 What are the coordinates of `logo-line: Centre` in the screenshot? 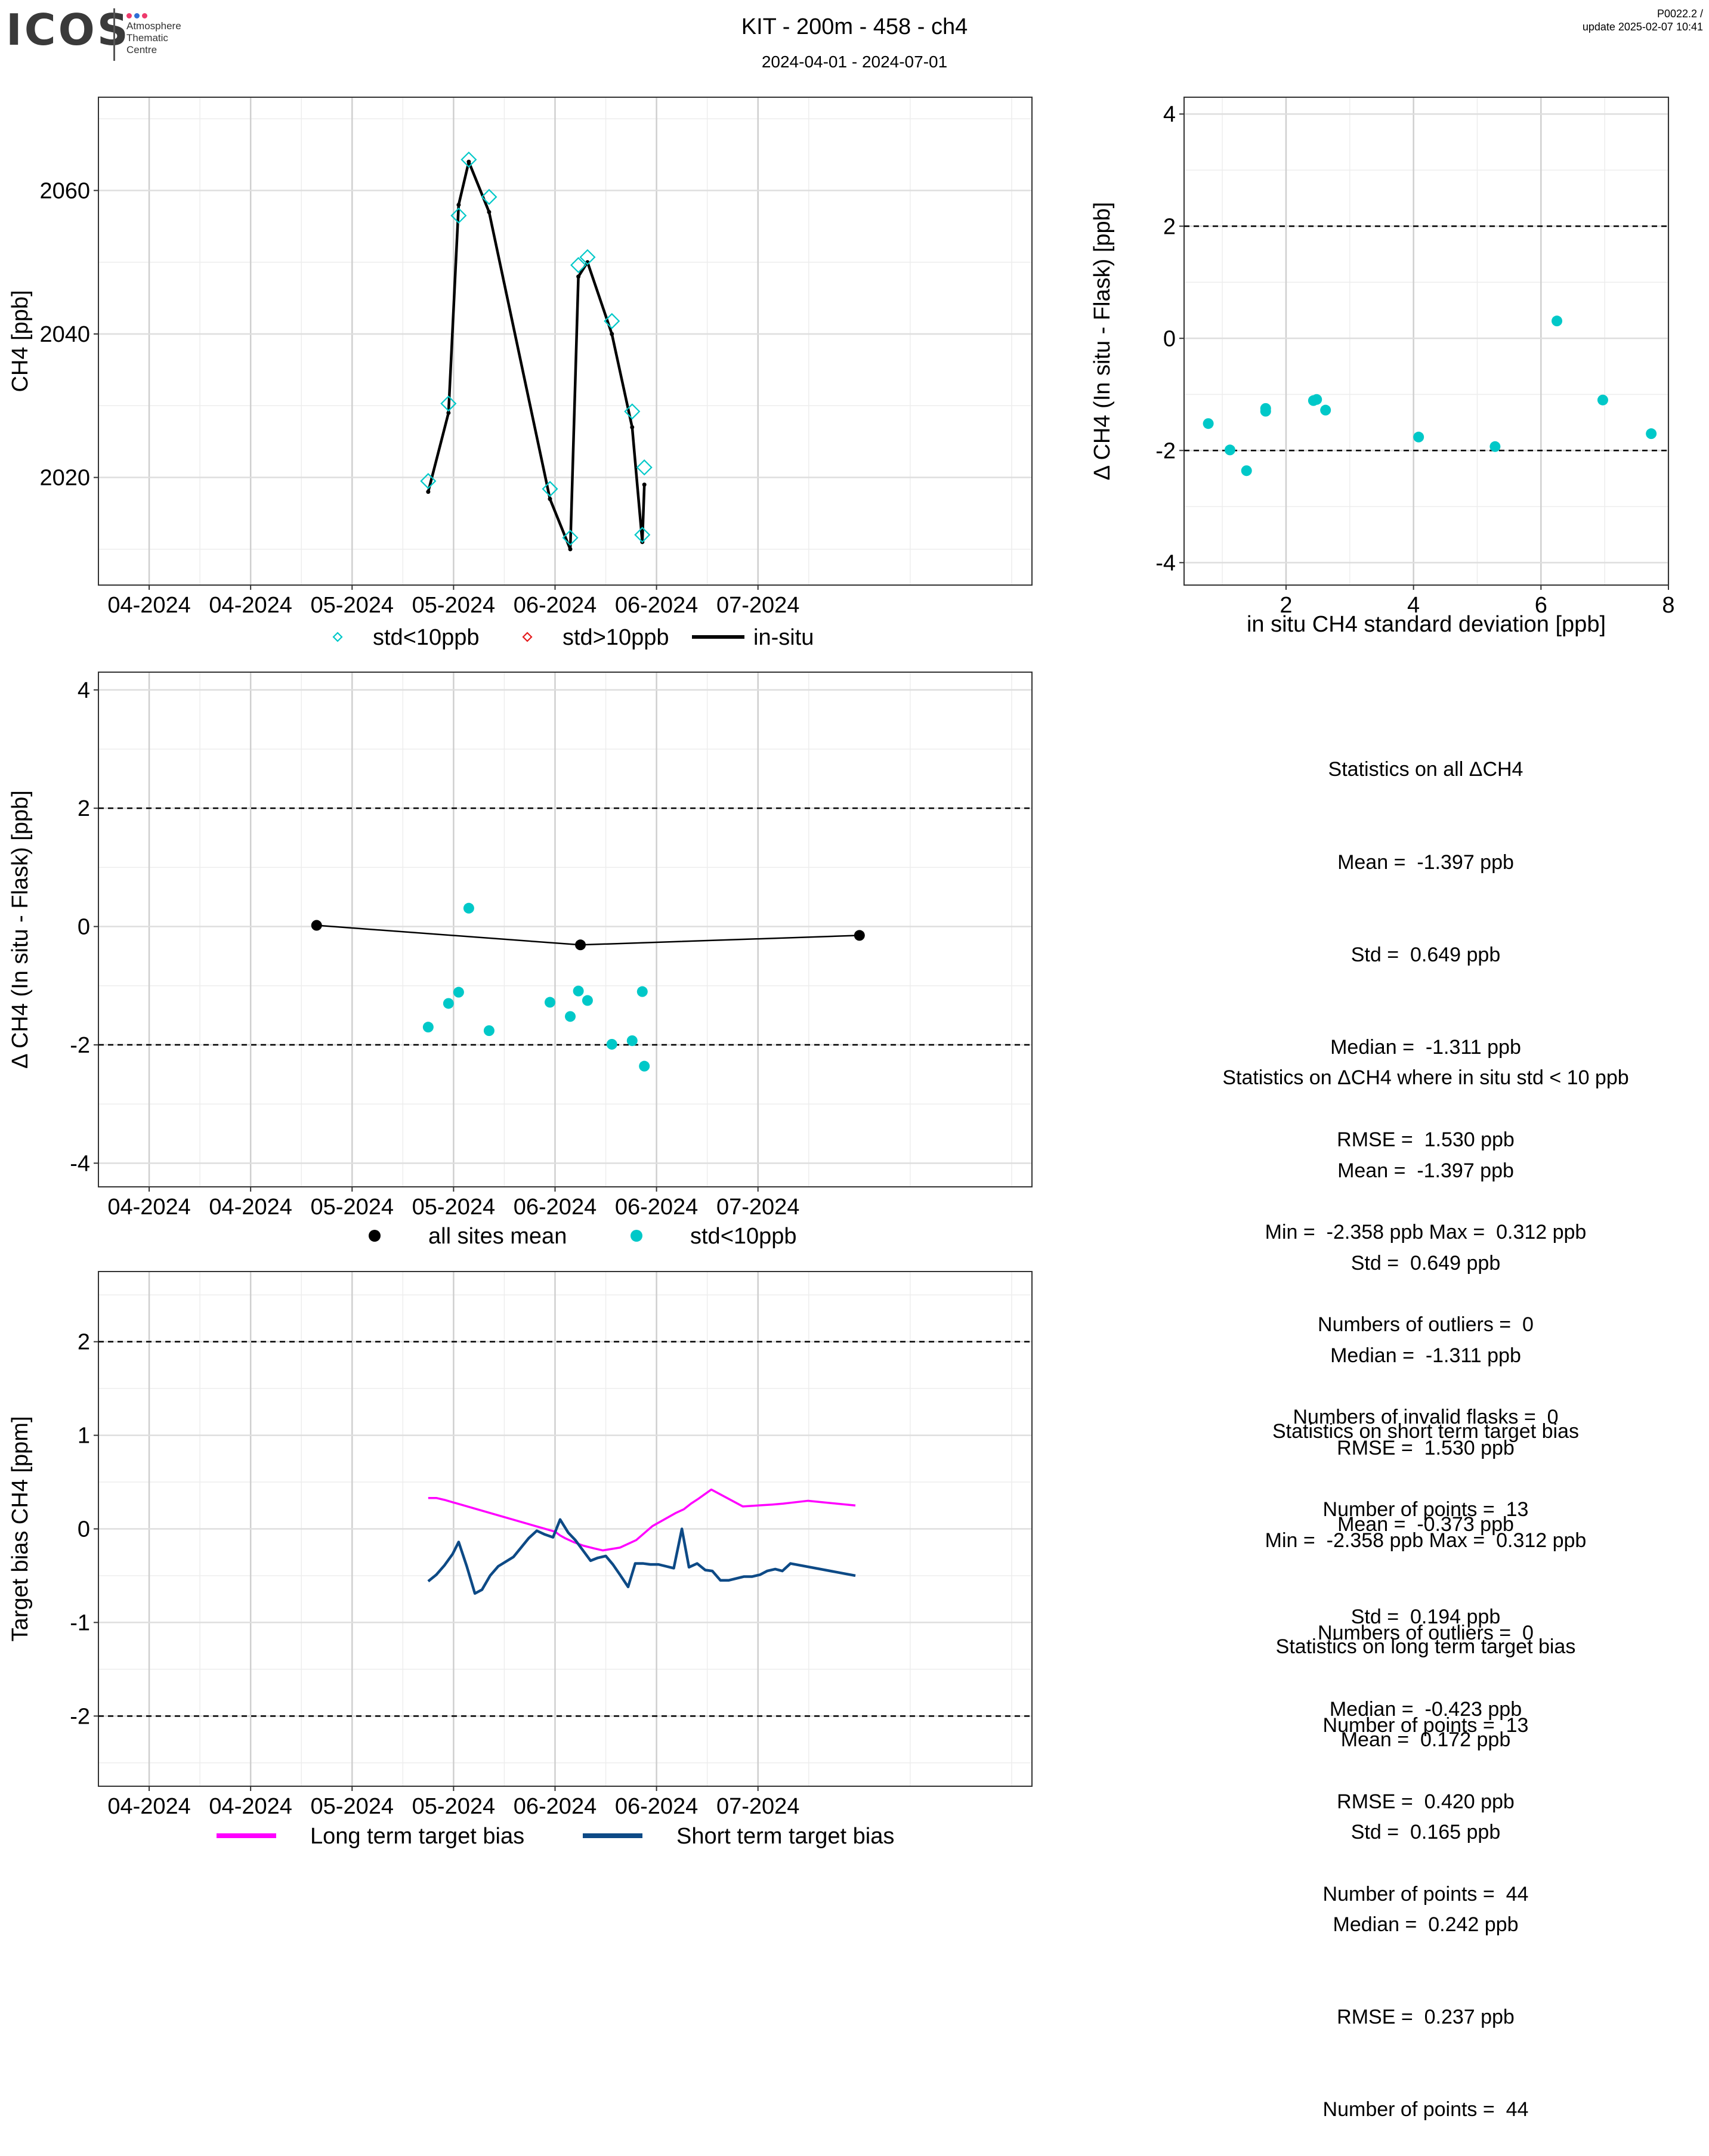 It's located at (141, 49).